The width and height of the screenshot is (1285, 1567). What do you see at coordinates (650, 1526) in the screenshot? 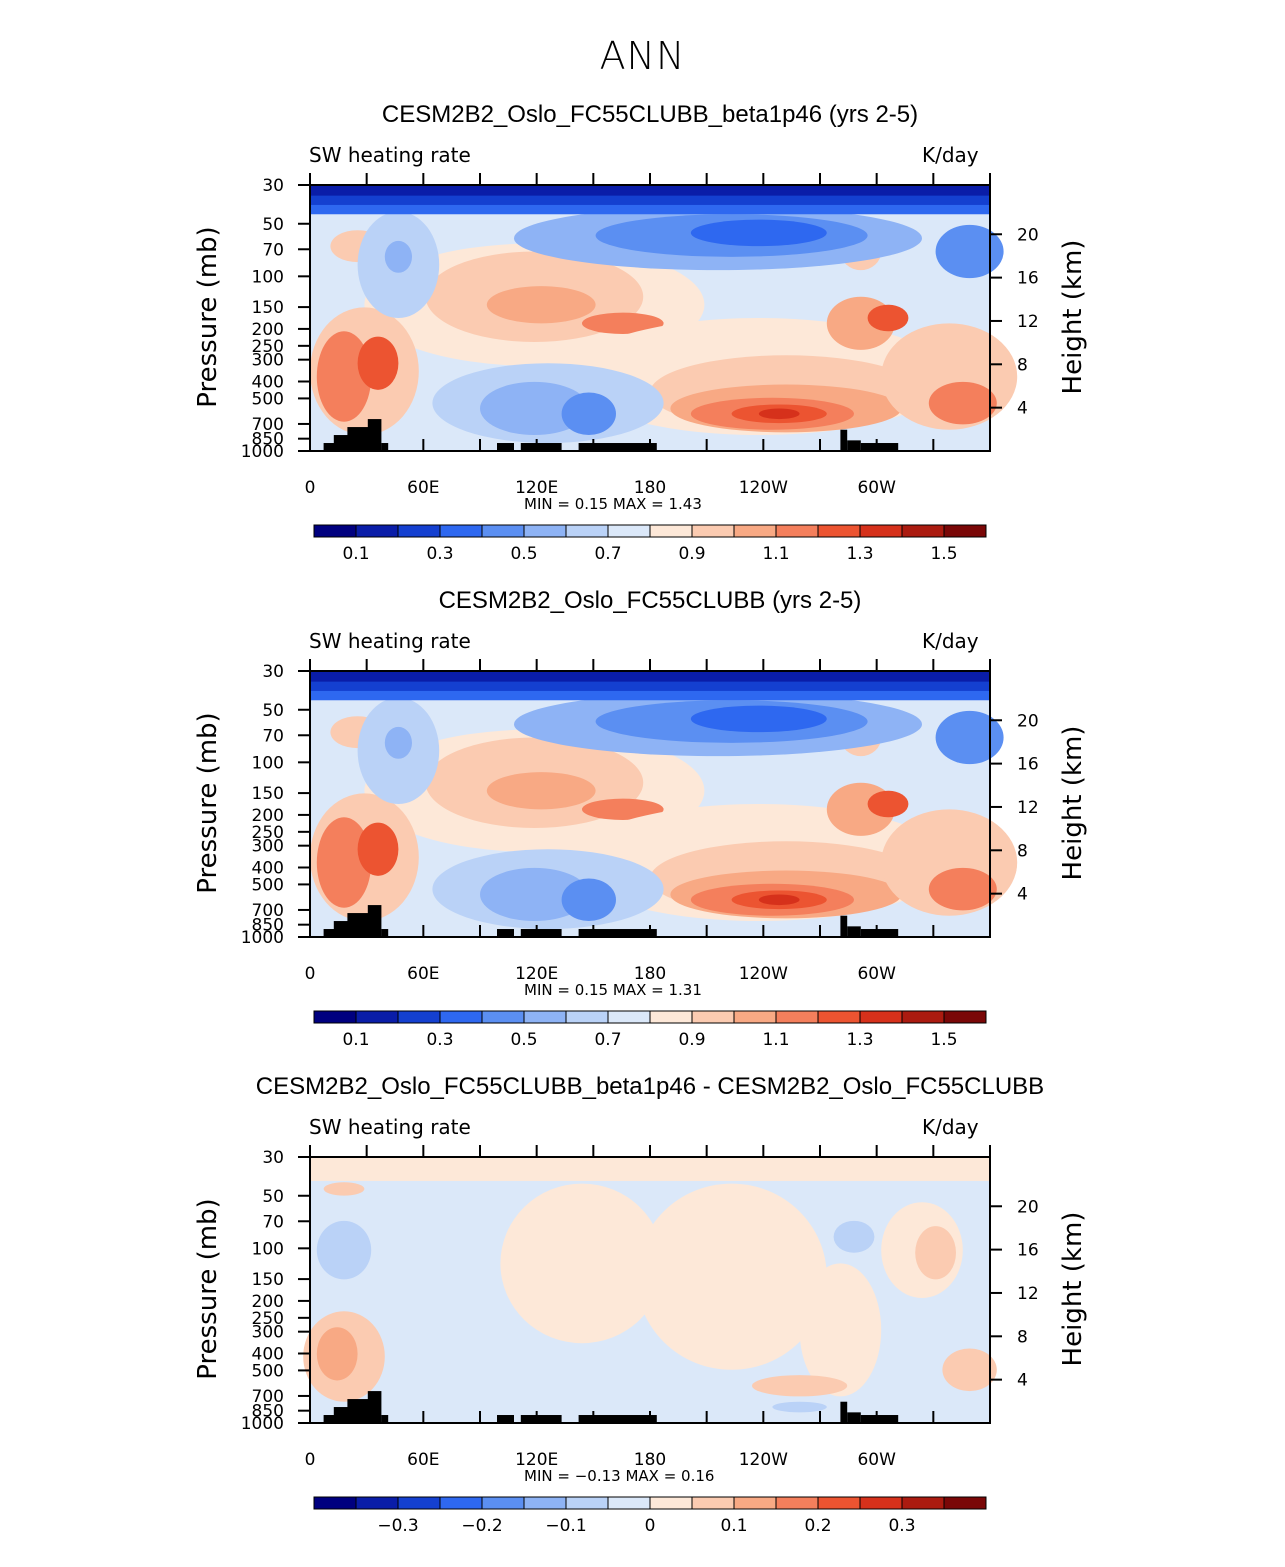
I see `colorbar-label: 0` at bounding box center [650, 1526].